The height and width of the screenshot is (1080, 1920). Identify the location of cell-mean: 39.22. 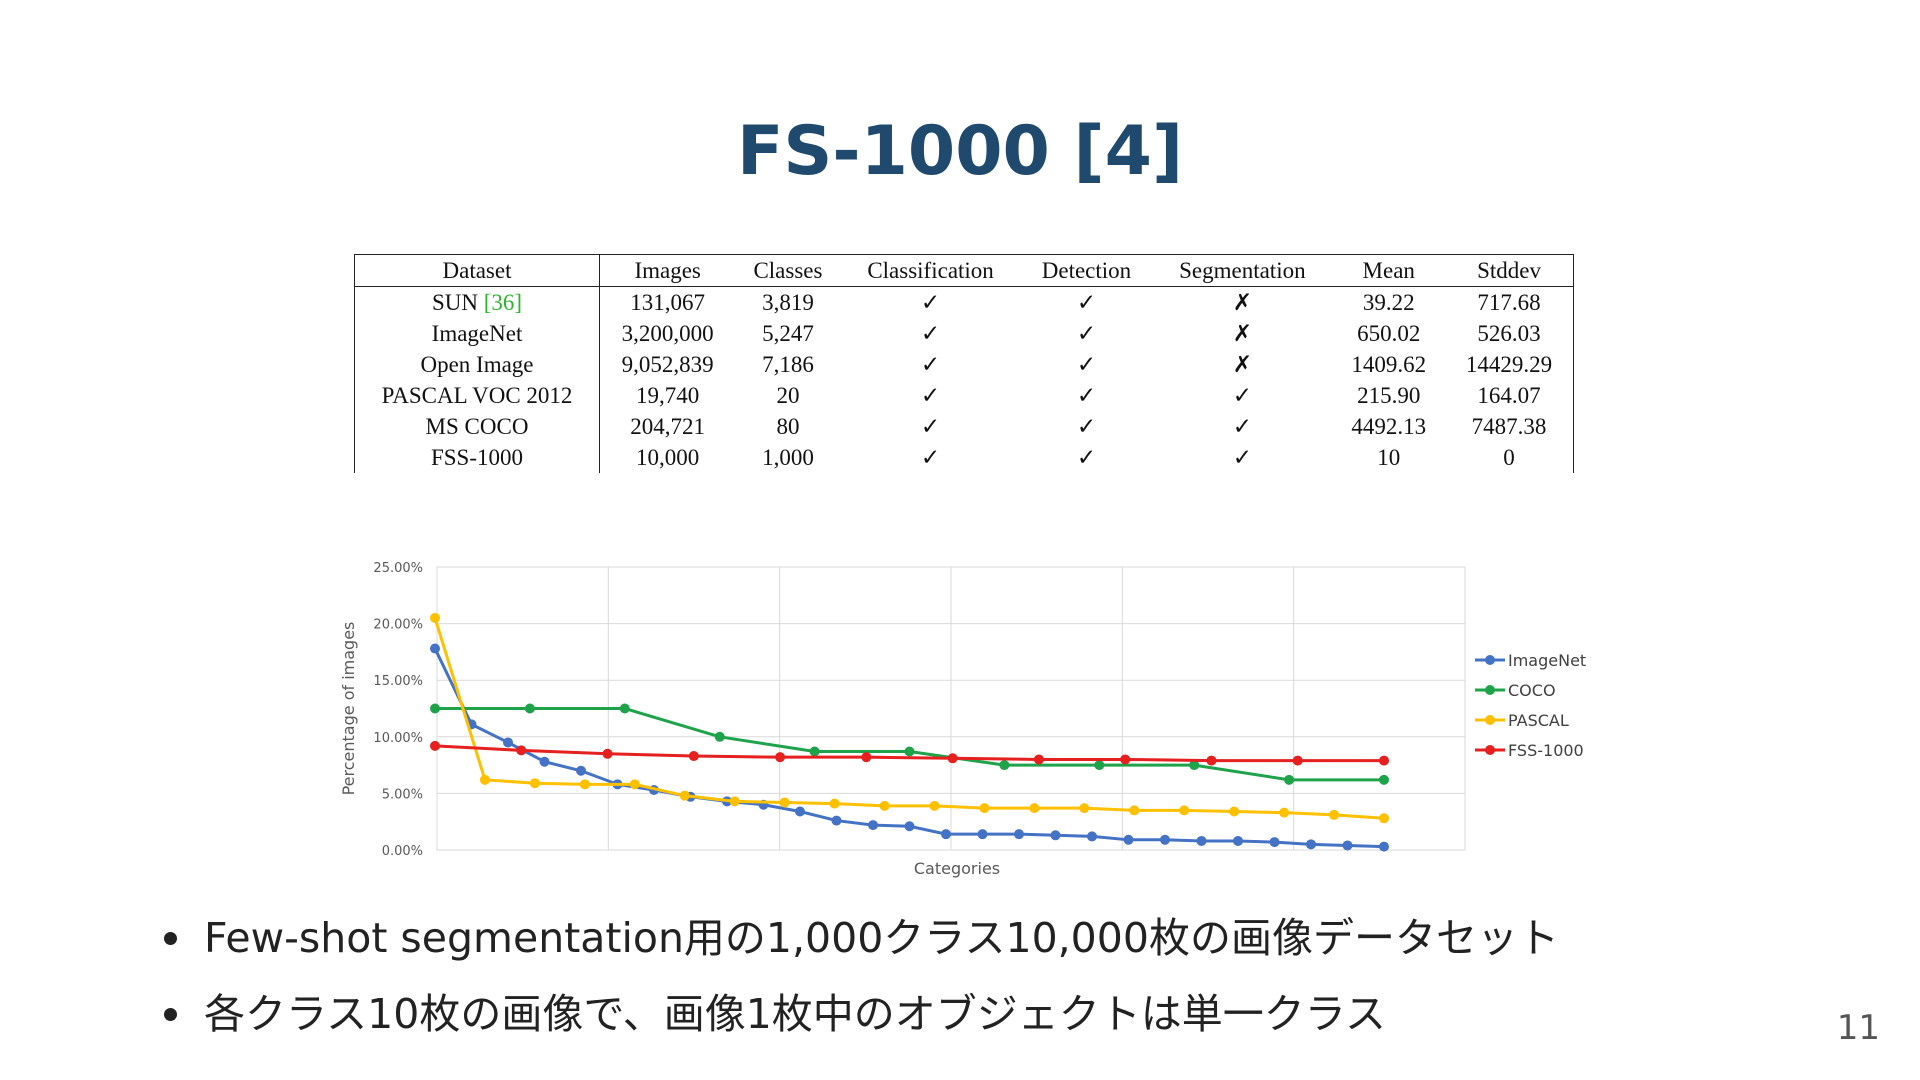
(1388, 302).